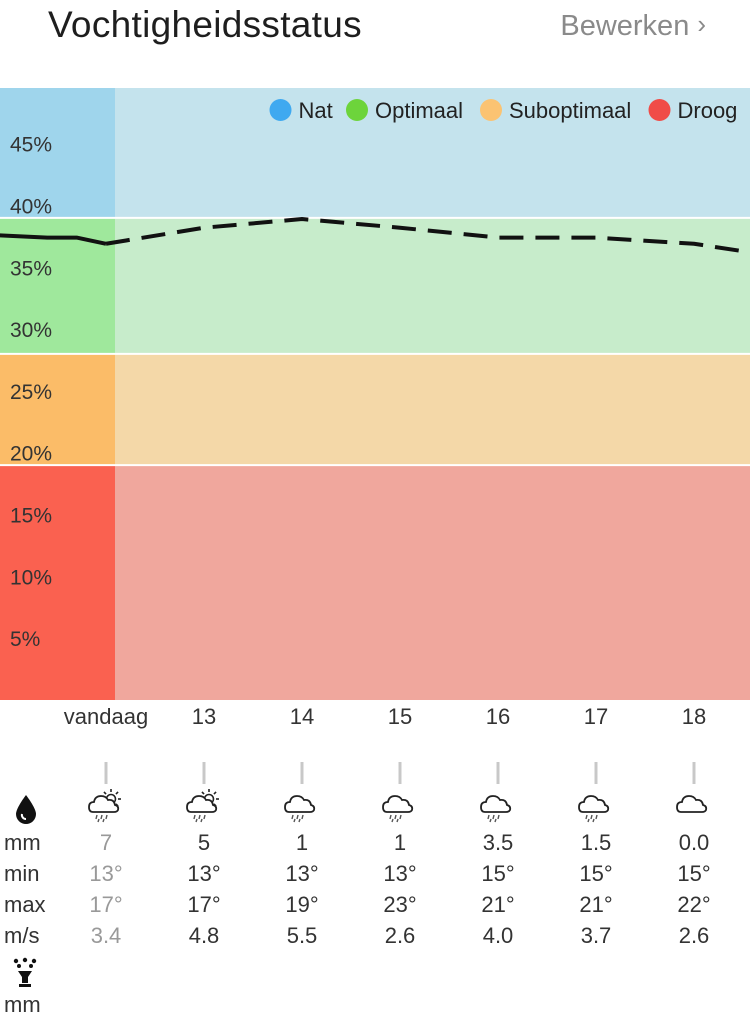 The image size is (750, 1023). I want to click on y-tick-label: 30%, so click(31, 330).